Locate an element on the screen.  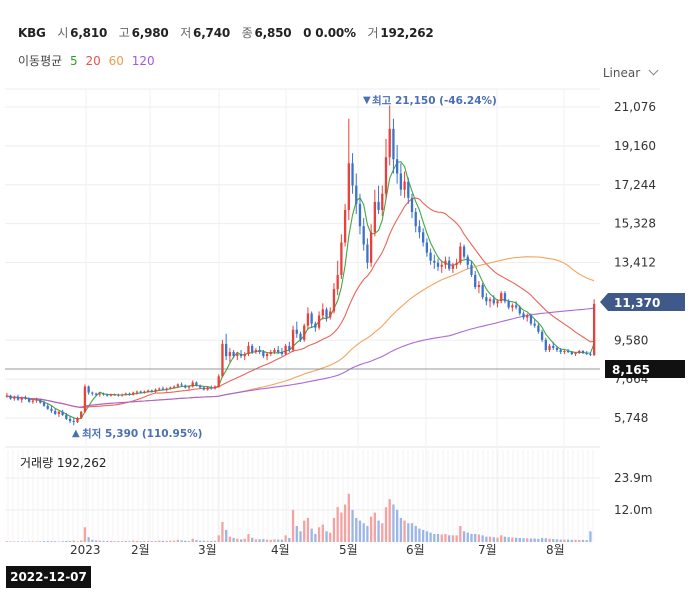
price-tick-label: 5,748 is located at coordinates (631, 418).